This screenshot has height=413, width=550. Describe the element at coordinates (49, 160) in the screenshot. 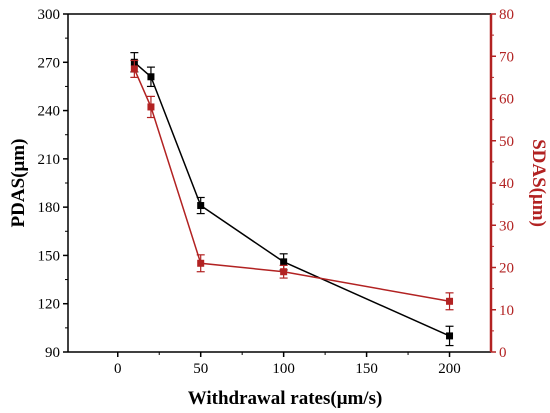

I see `y-tick-label-4: 210` at that location.